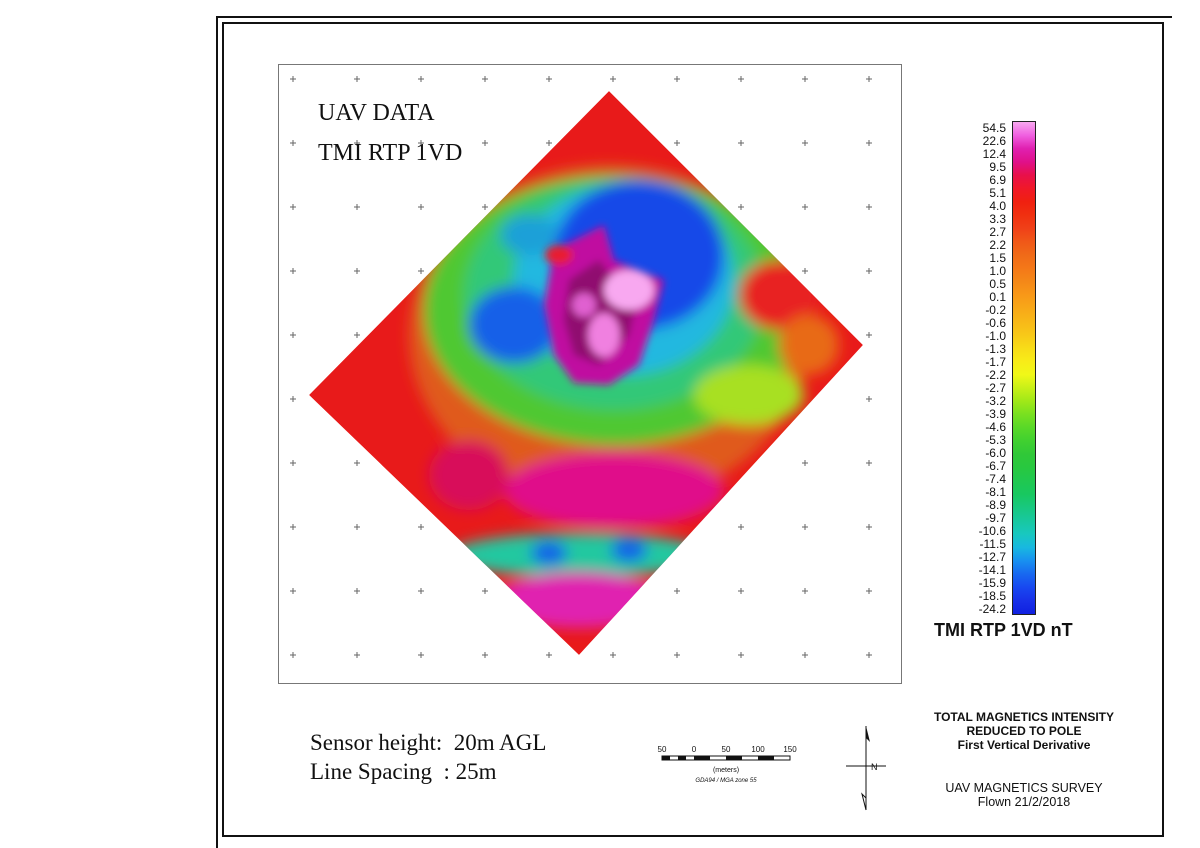 The height and width of the screenshot is (848, 1200). What do you see at coordinates (994, 127) in the screenshot?
I see `legend-value-label: 54.5` at bounding box center [994, 127].